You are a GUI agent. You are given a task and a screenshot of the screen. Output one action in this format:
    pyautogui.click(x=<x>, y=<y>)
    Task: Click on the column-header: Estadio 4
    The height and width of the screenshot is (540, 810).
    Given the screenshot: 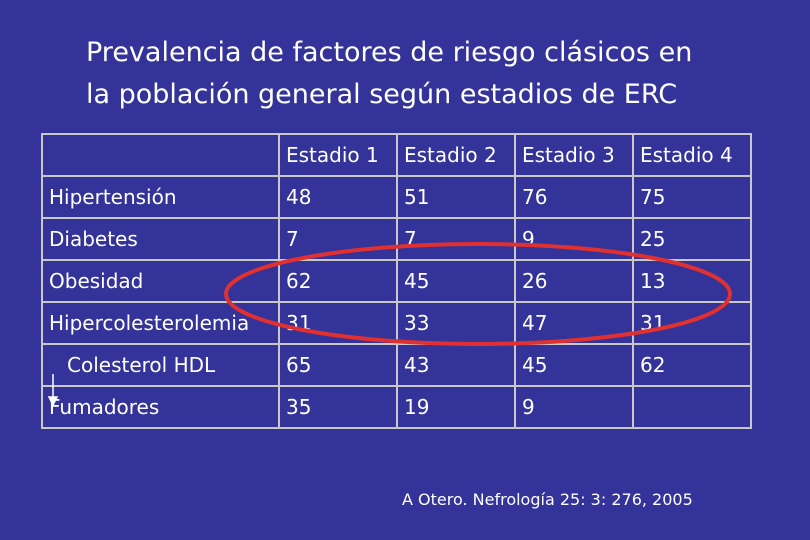 What is the action you would take?
    pyautogui.click(x=692, y=155)
    